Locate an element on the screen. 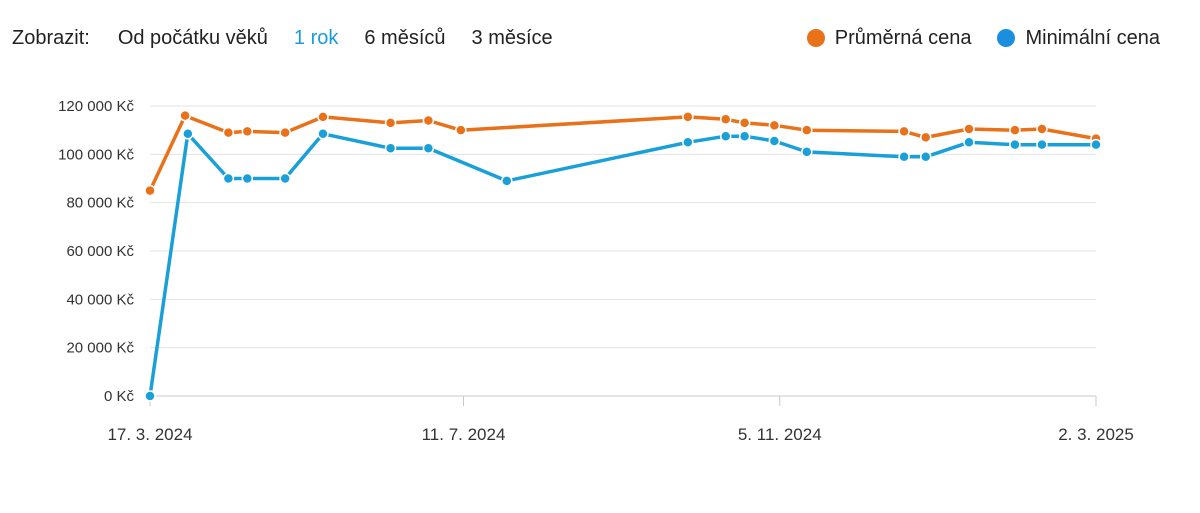  range-option-6-months: 6 měsíců is located at coordinates (405, 37).